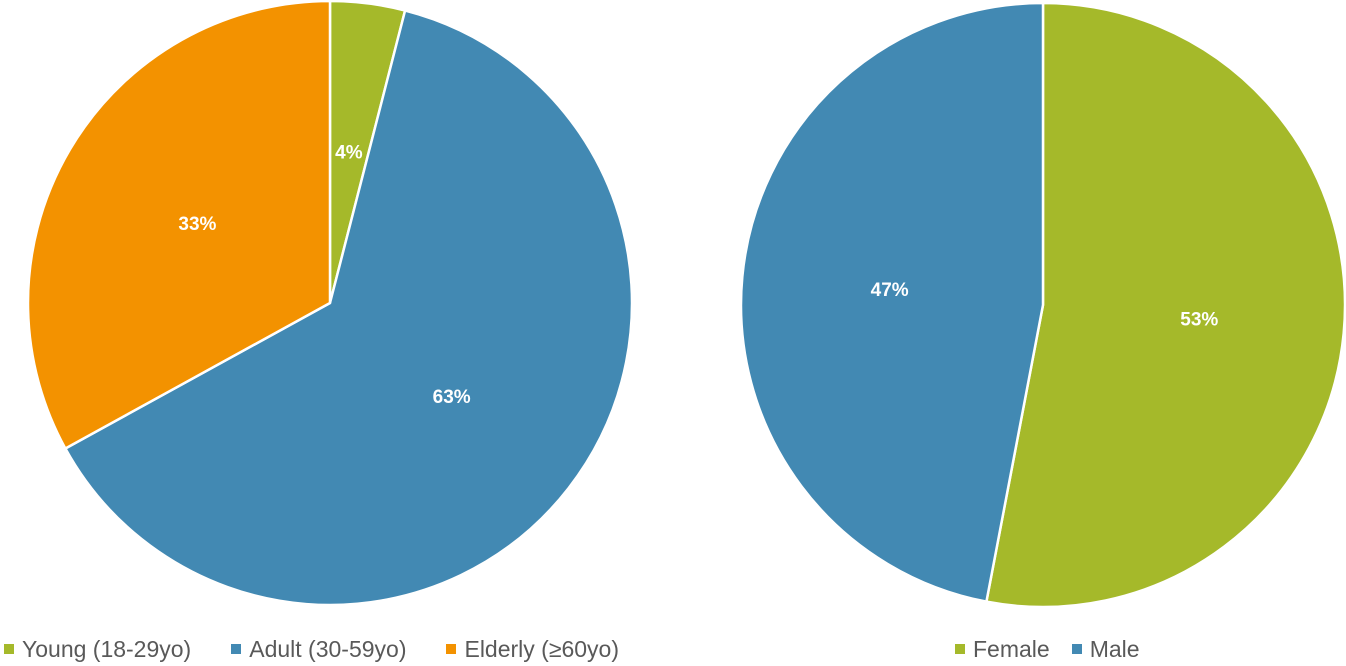  Describe the element at coordinates (328, 648) in the screenshot. I see `legend-label-adult: Adult (30-59yo)` at that location.